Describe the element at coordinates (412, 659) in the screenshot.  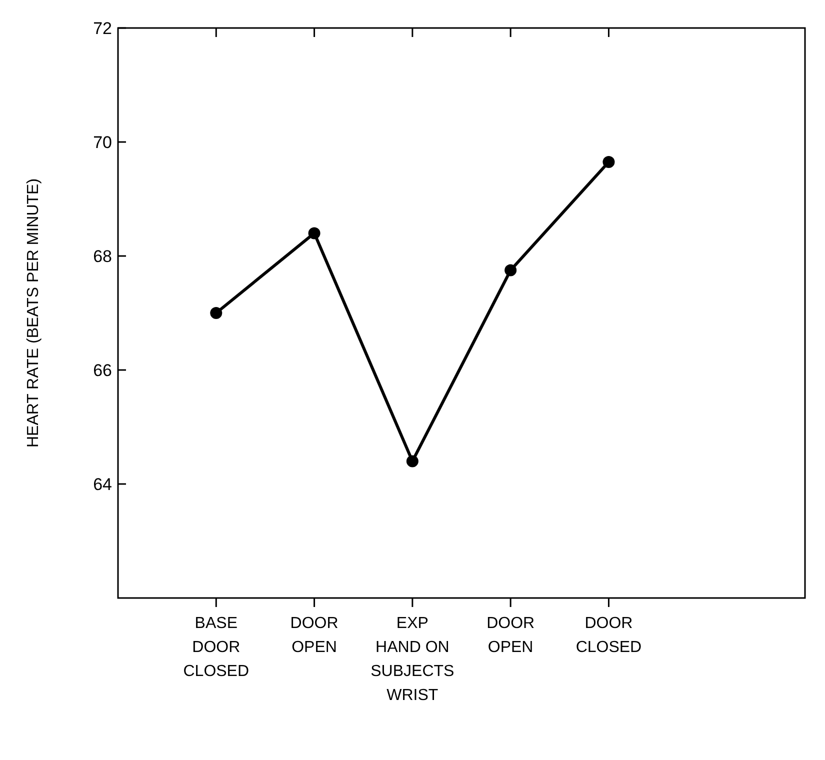
I see `x-tick-label: EXP HAND ON SUBJECTS WRIST` at that location.